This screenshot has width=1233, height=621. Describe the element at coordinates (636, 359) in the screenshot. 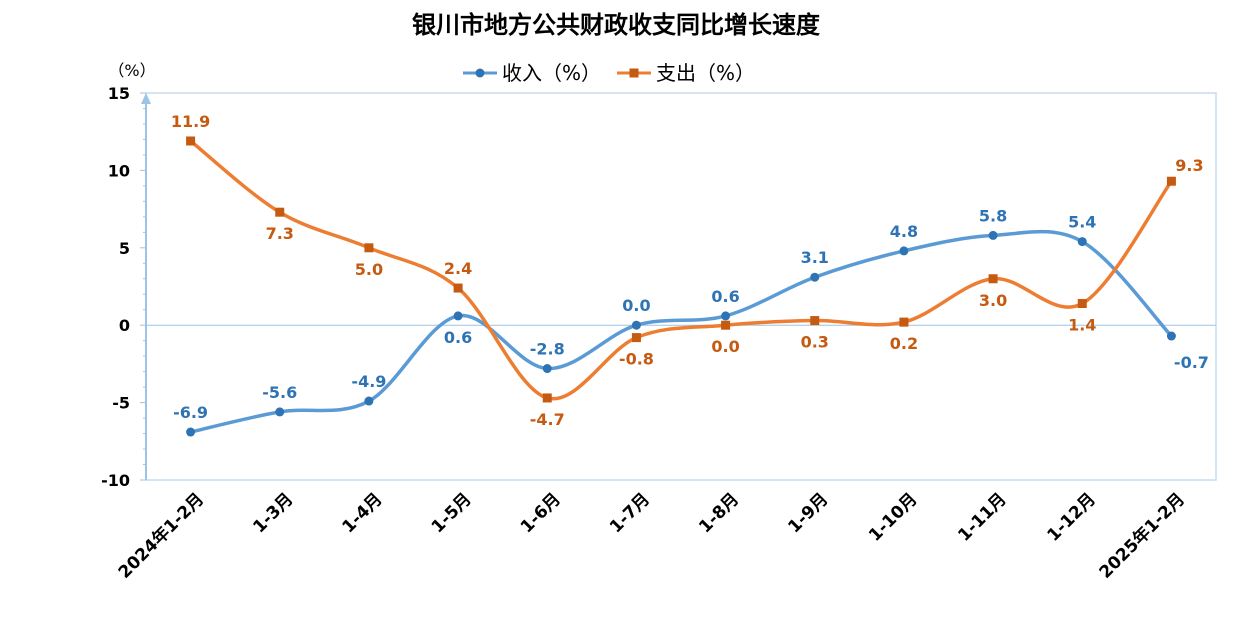

I see `expense-data-label: -0.8` at that location.